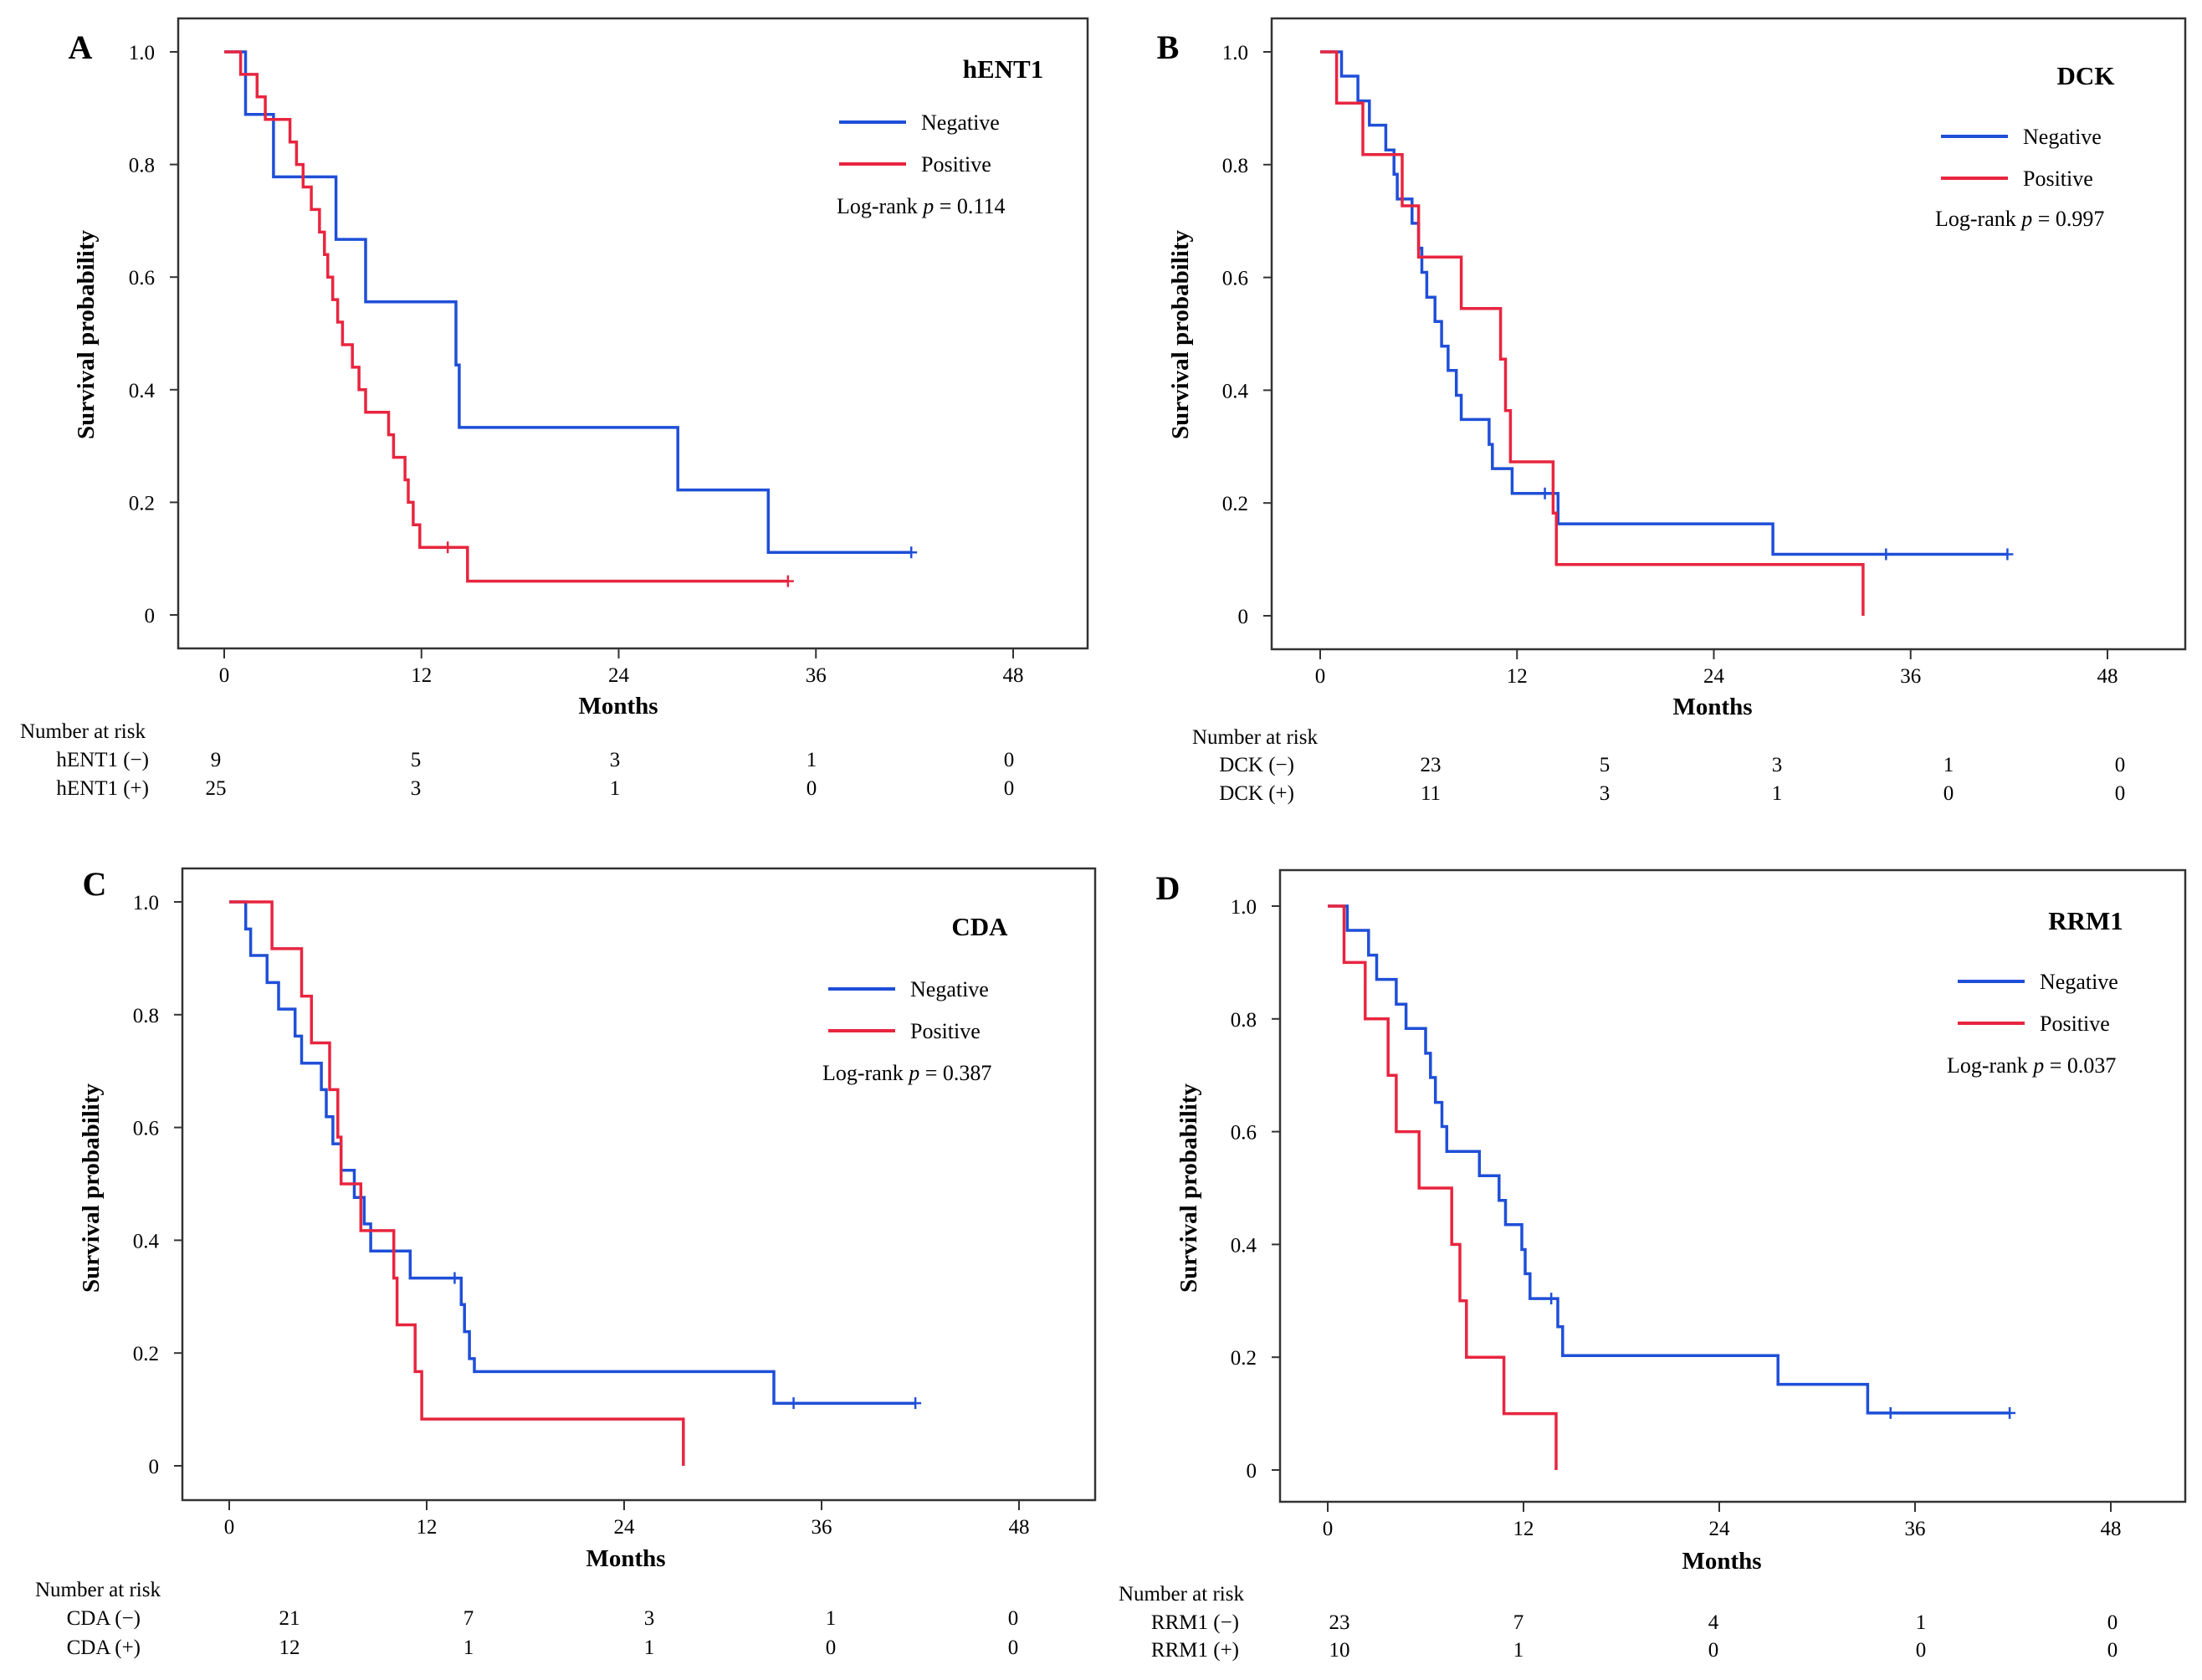 This screenshot has width=2202, height=1680. Describe the element at coordinates (1257, 793) in the screenshot. I see `risk-row-label: DCK (+)` at that location.